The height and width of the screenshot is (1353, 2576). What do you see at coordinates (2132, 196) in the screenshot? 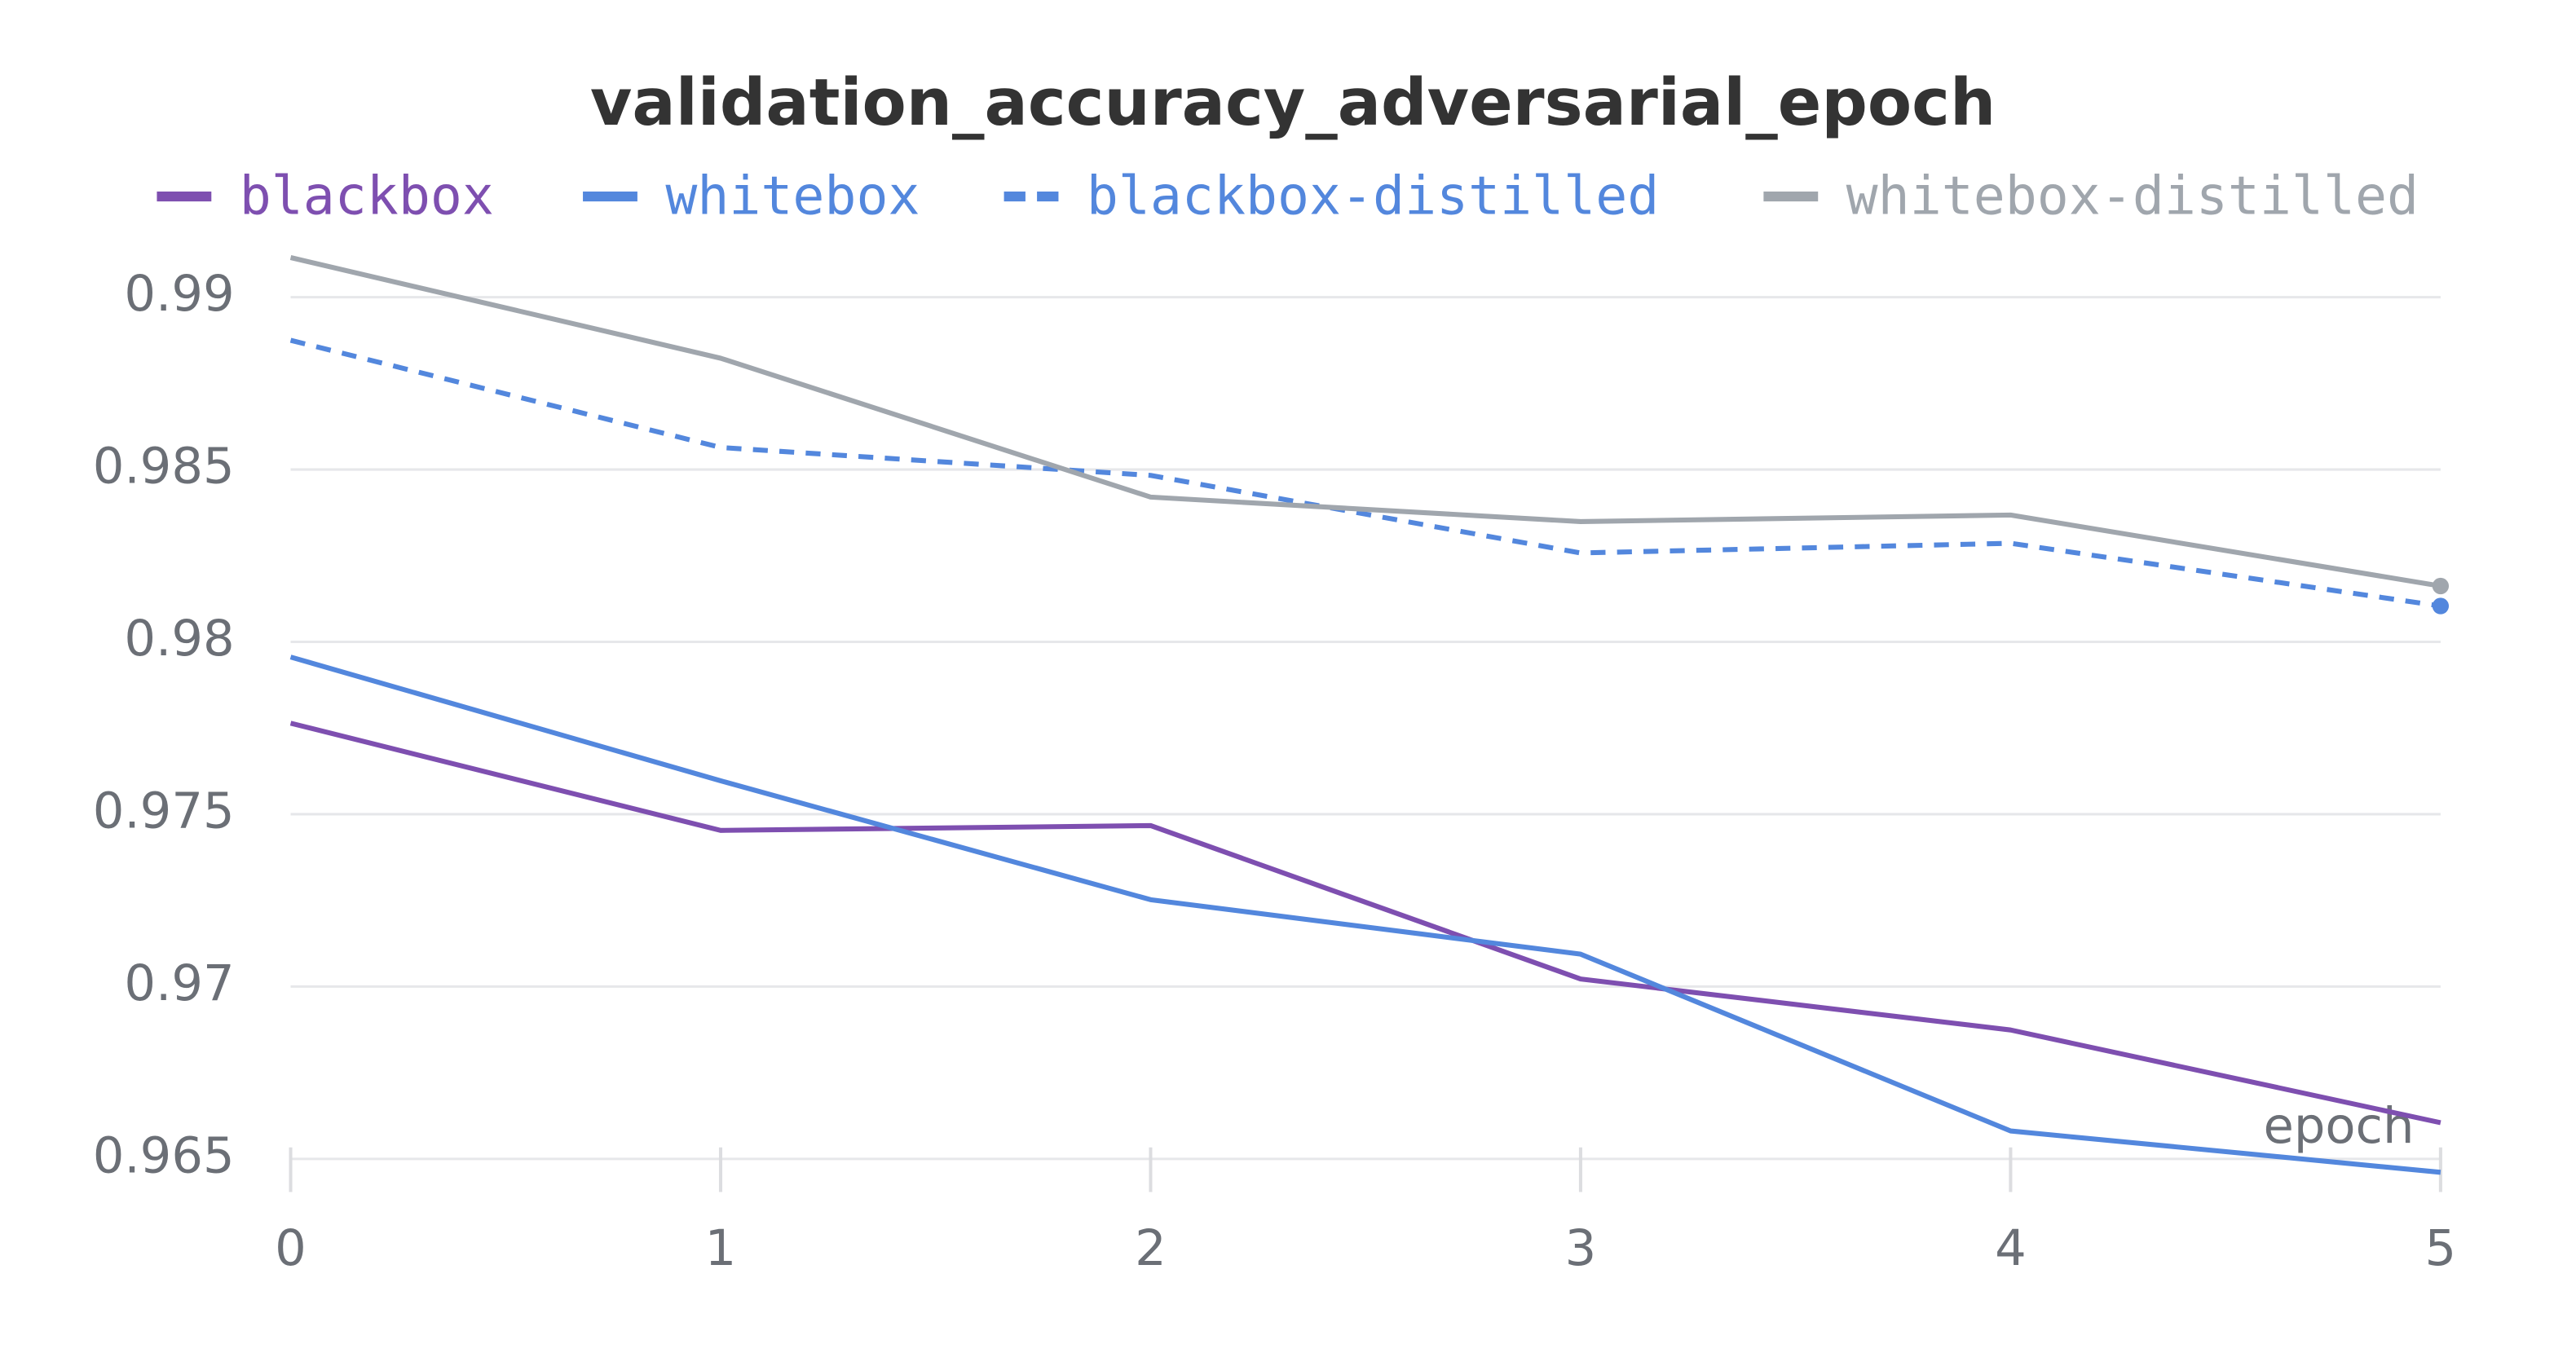
I see `legend-label: whitebox-distilled` at bounding box center [2132, 196].